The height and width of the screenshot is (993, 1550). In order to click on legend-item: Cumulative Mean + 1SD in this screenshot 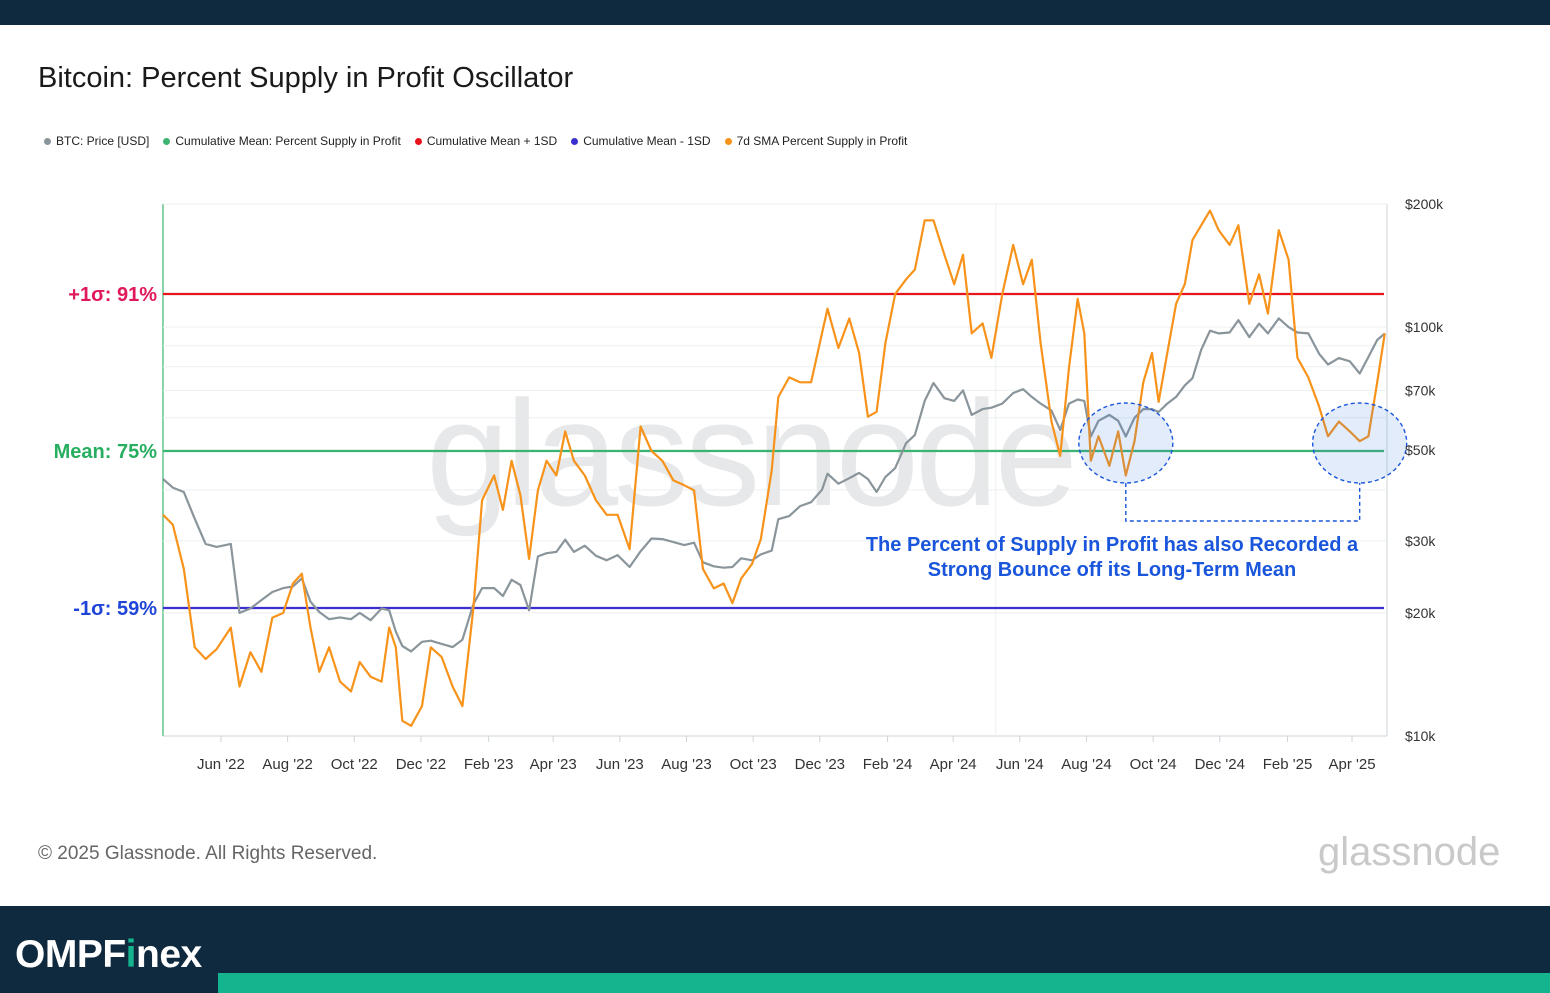, I will do `click(486, 141)`.